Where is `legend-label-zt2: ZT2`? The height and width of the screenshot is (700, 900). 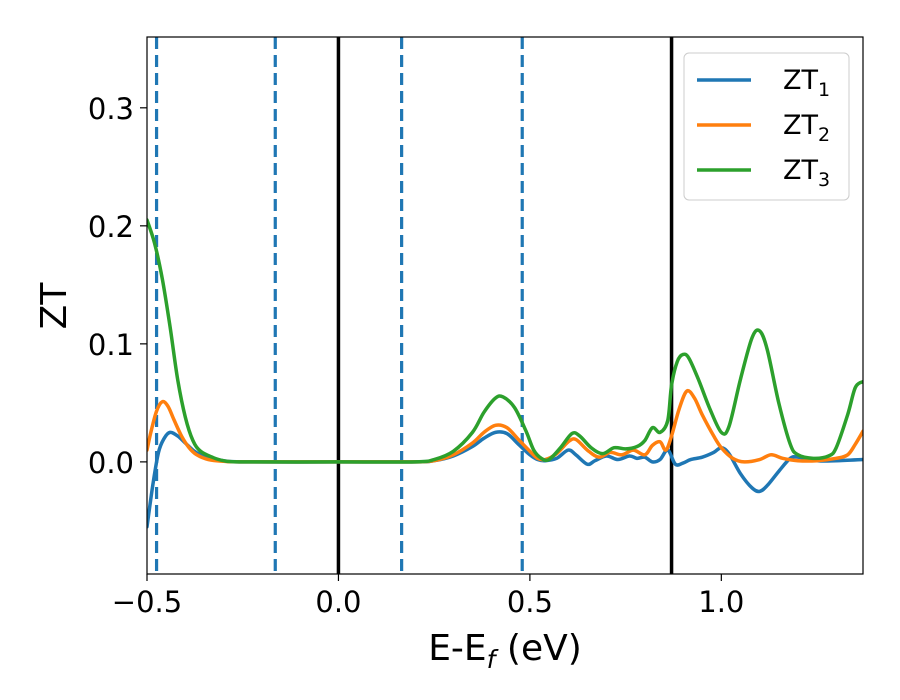 legend-label-zt2: ZT2 is located at coordinates (806, 128).